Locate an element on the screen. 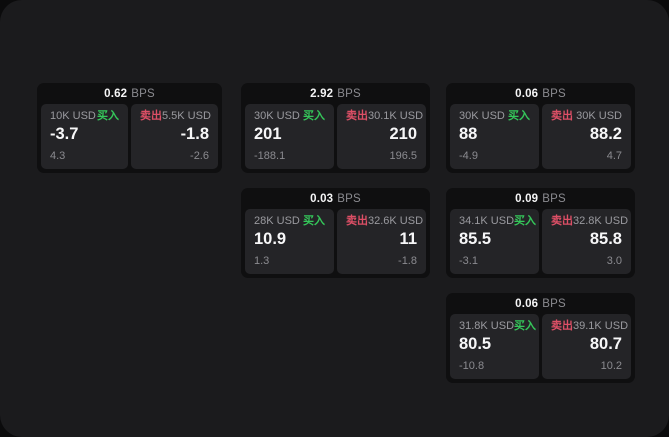  sell-size: 30K USD is located at coordinates (599, 116).